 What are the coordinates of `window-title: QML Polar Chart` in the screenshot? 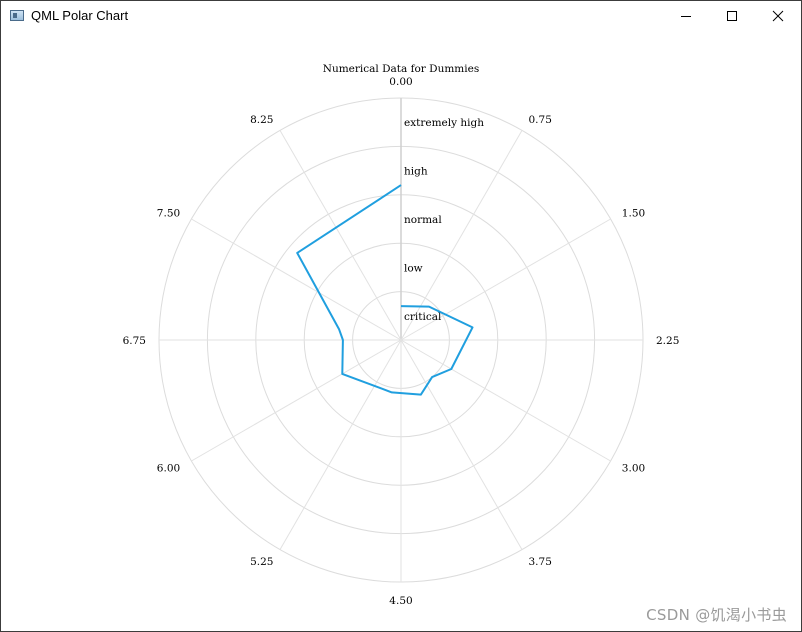 It's located at (80, 15).